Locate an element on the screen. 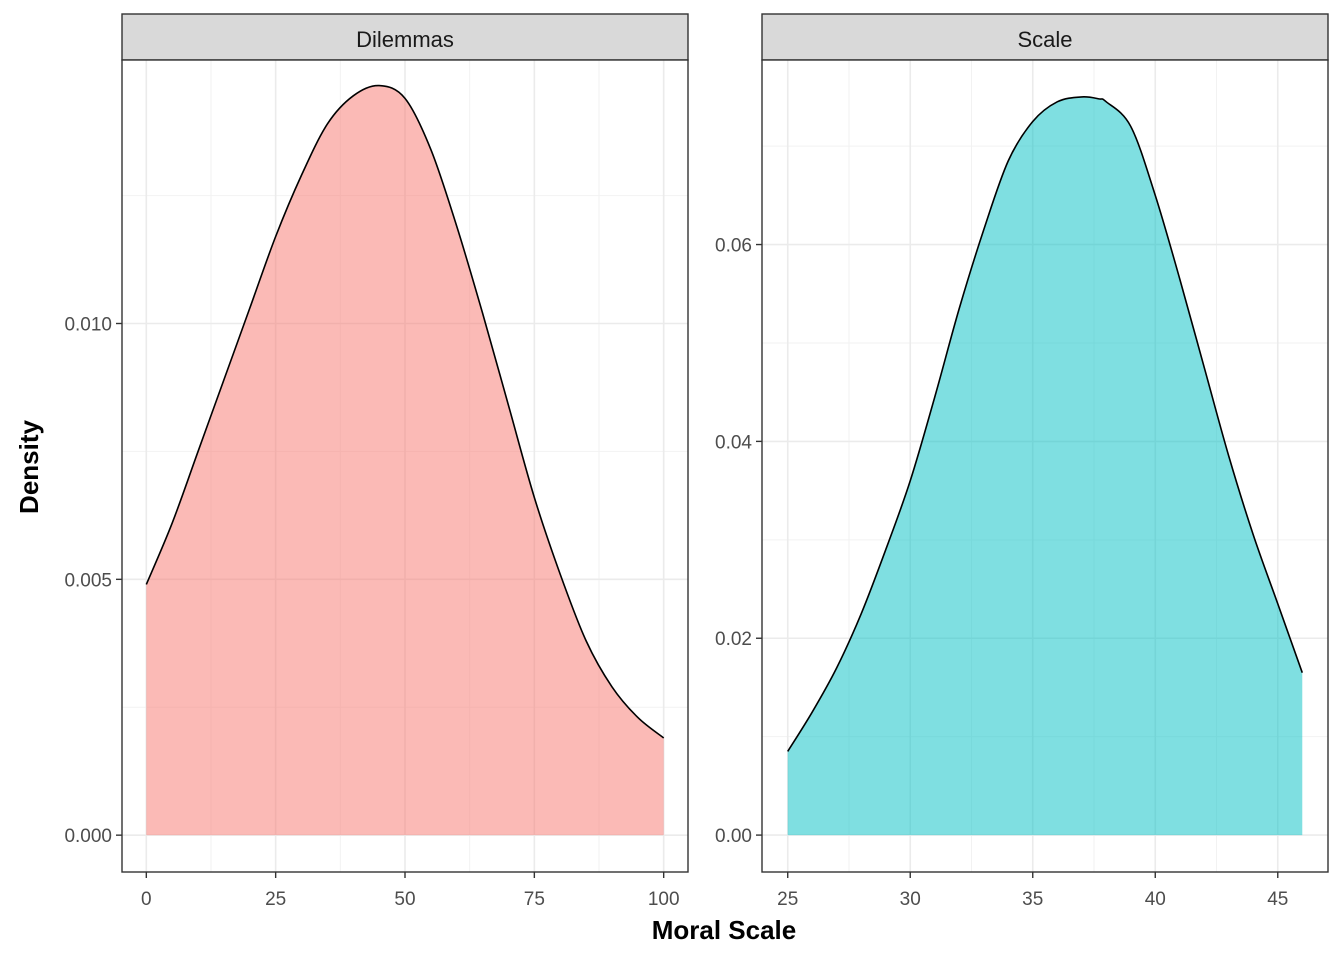 The width and height of the screenshot is (1344, 960). strip-background-scale is located at coordinates (1045, 37).